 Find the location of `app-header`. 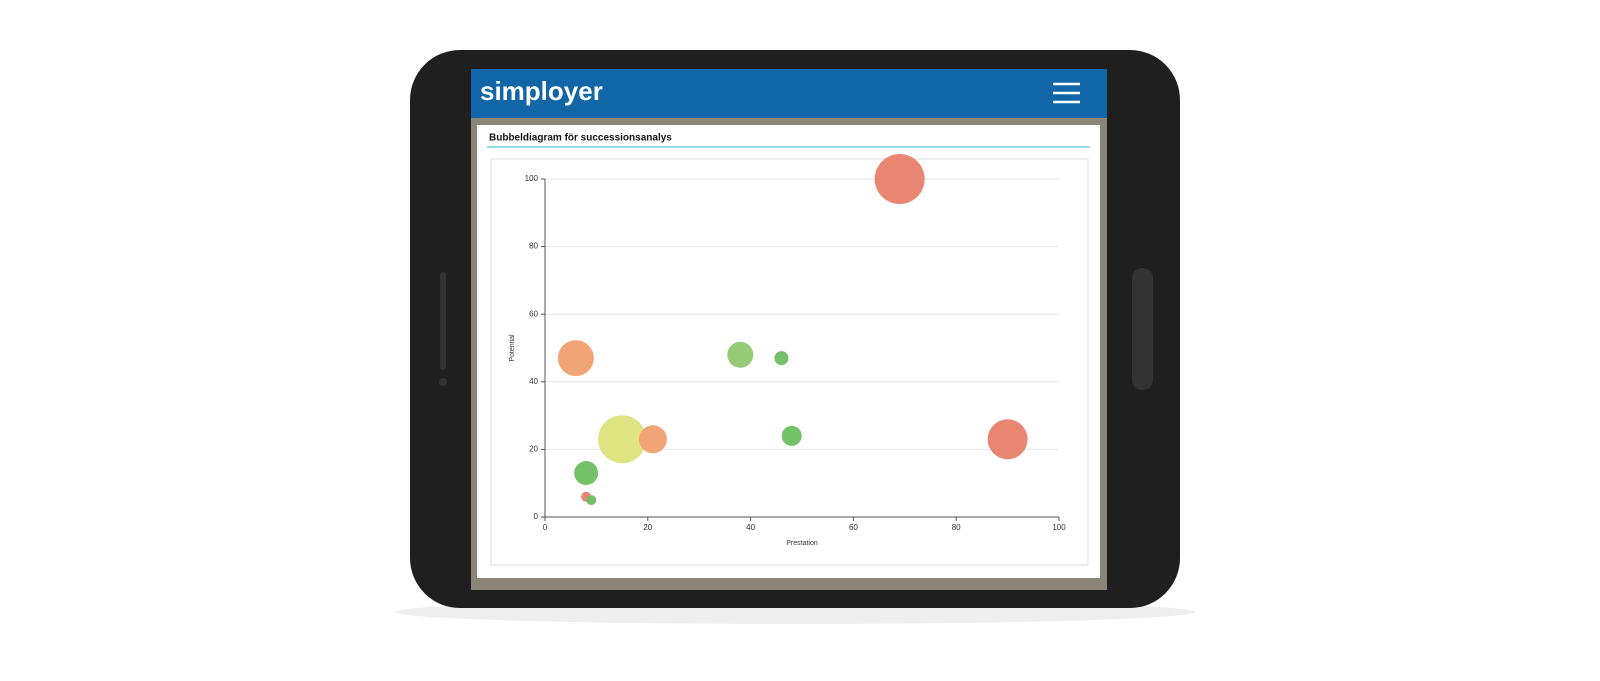

app-header is located at coordinates (789, 93).